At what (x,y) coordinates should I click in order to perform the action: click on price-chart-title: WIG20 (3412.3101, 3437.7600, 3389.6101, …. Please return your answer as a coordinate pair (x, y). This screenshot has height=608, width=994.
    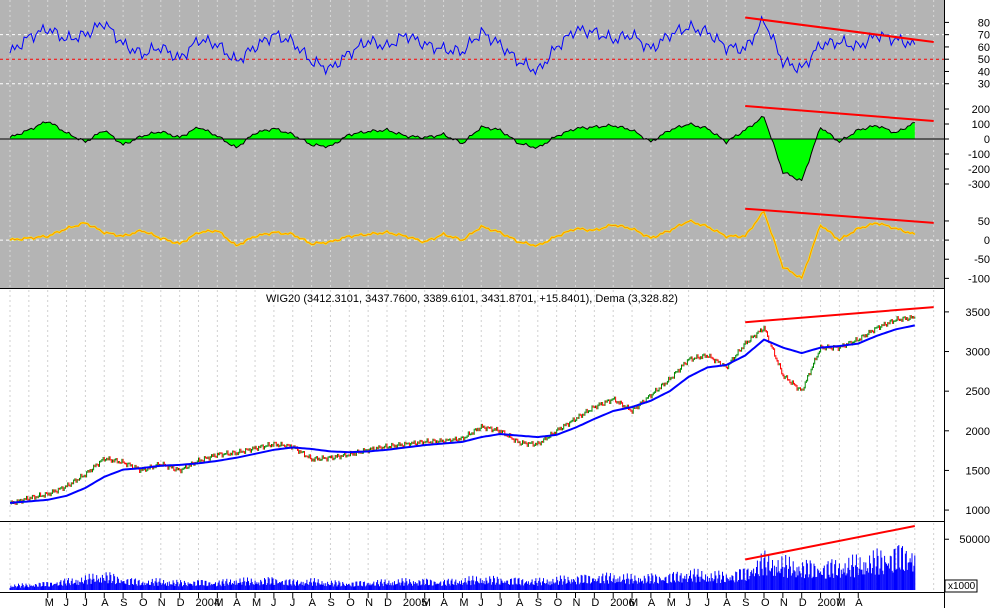
    Looking at the image, I should click on (472, 299).